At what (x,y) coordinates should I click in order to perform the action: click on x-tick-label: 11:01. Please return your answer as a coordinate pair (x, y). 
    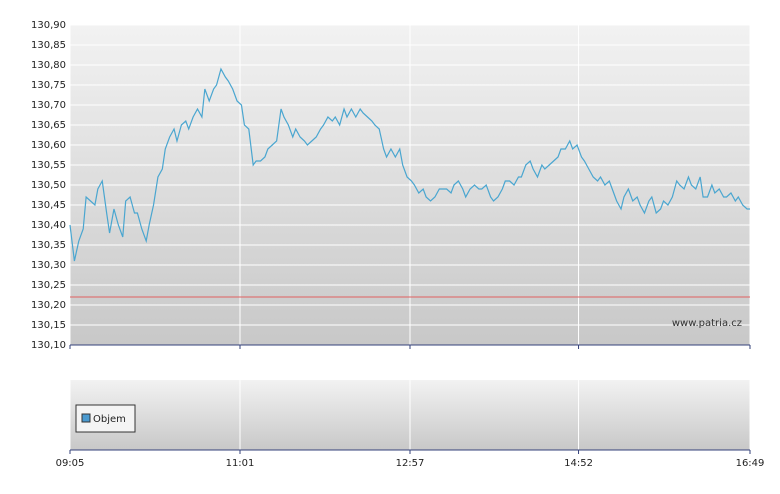
    Looking at the image, I should click on (240, 463).